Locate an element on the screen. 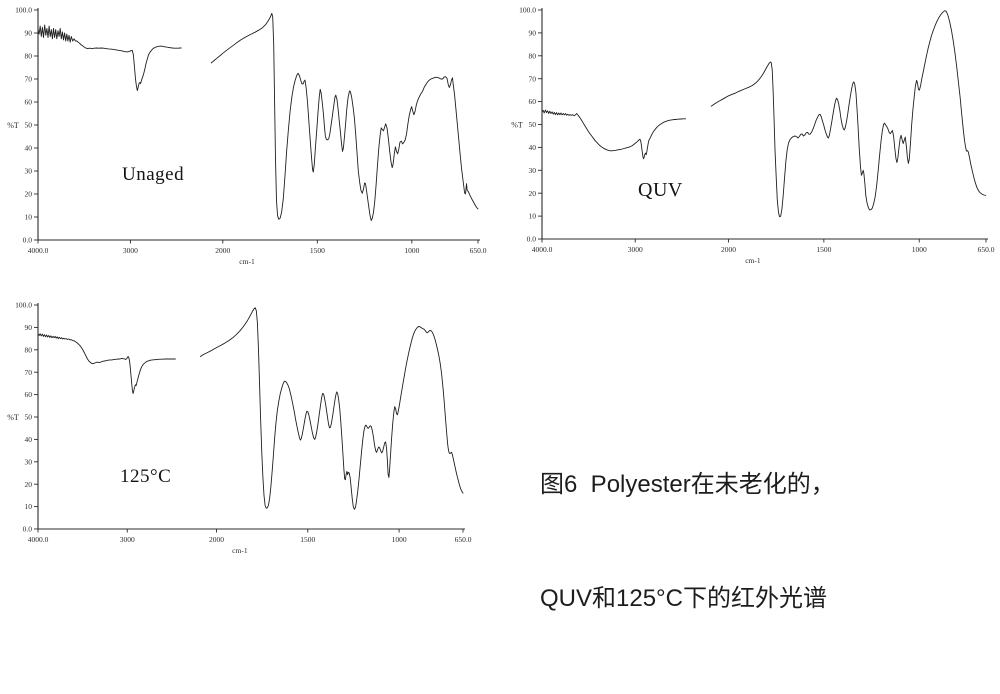 The height and width of the screenshot is (694, 1000). caption-line-1: 图6 Polyester在未老化的， is located at coordinates (687, 484).